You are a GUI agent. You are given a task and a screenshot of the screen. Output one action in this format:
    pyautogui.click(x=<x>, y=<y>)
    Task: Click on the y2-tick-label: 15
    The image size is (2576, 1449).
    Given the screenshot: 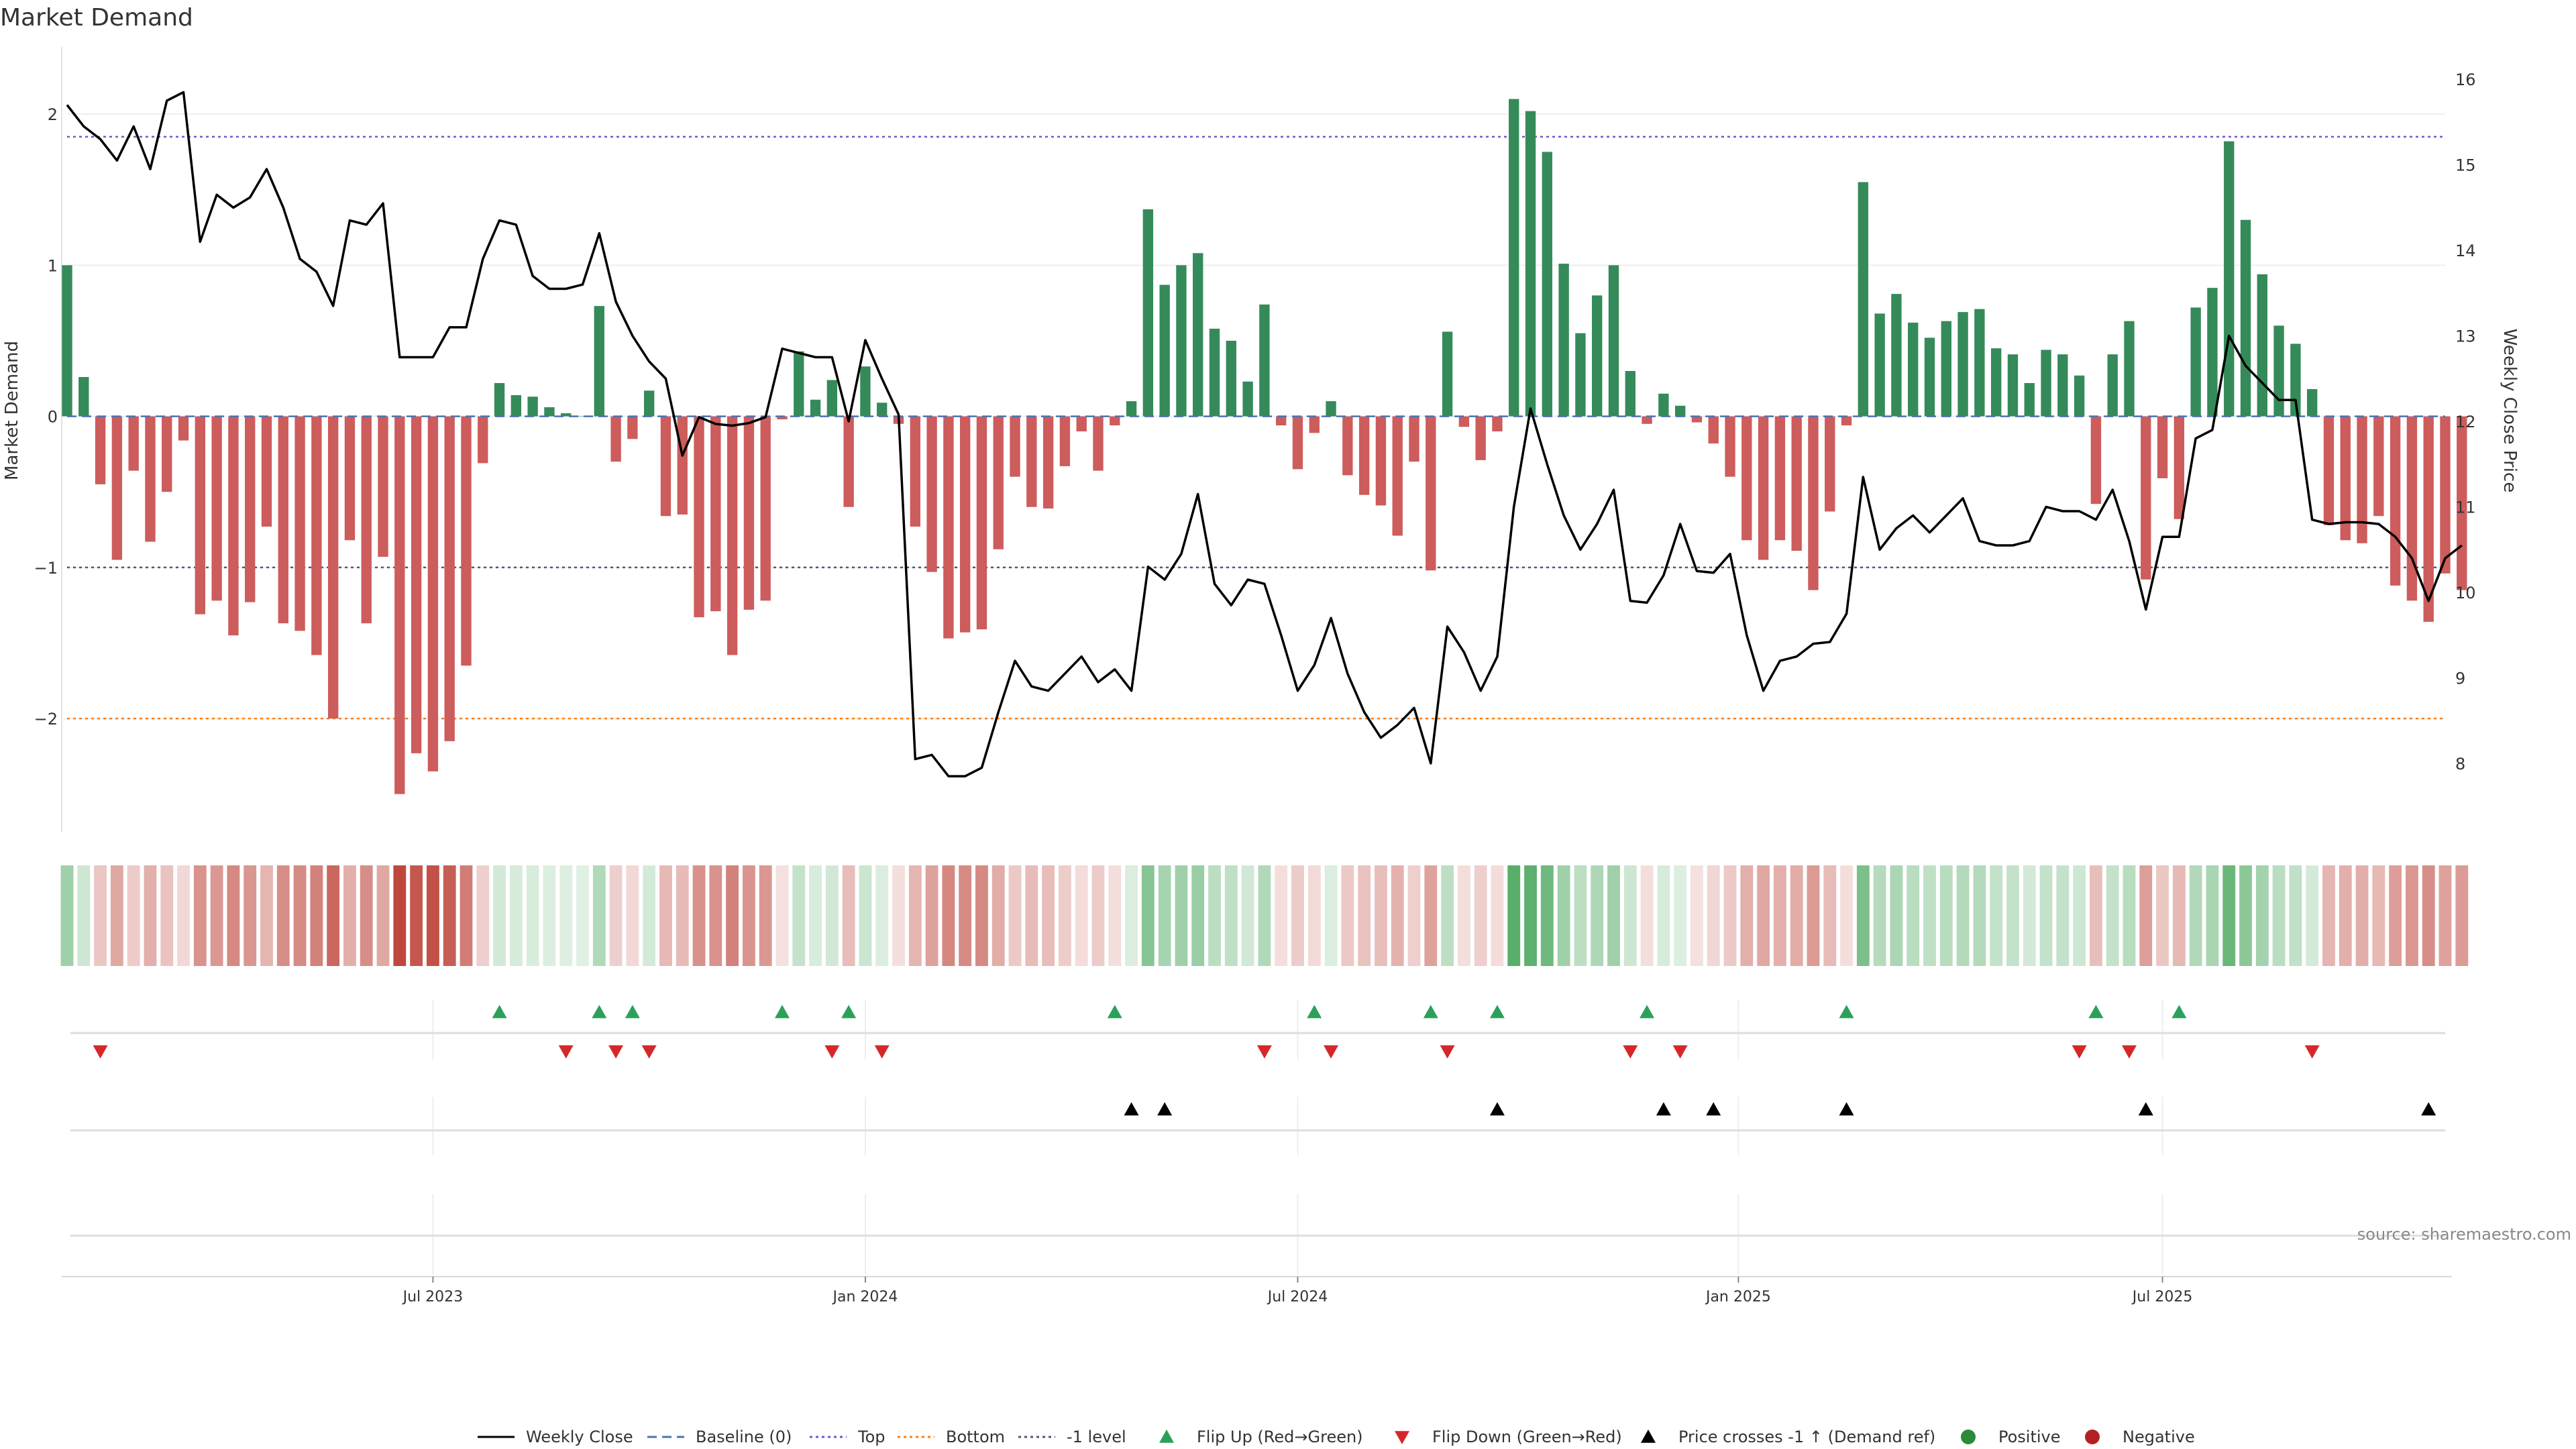 What is the action you would take?
    pyautogui.click(x=2465, y=165)
    